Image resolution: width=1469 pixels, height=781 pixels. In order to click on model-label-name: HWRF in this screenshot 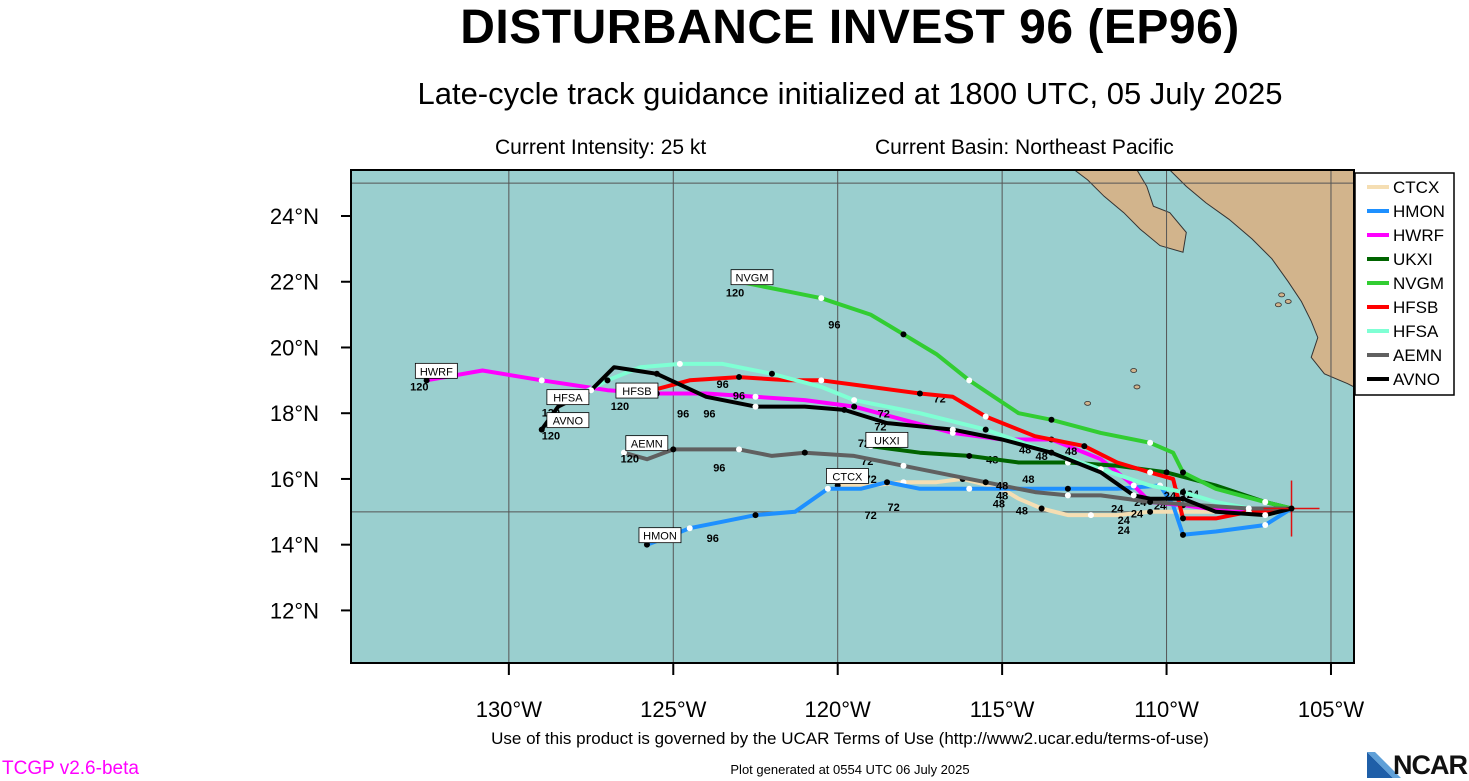, I will do `click(436, 372)`.